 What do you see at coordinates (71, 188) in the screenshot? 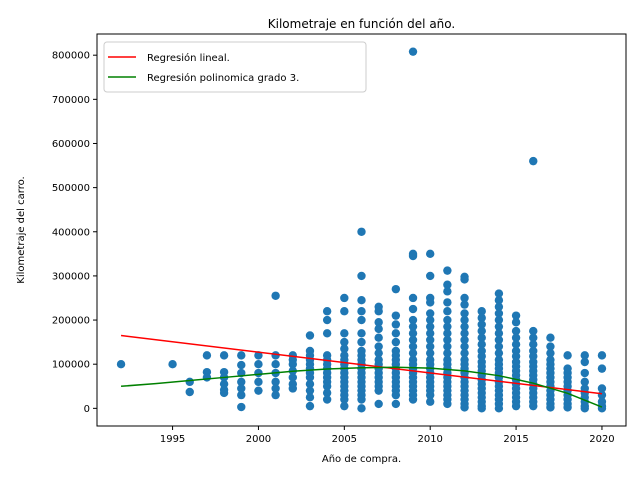
I see `y-tick-label: 500000` at bounding box center [71, 188].